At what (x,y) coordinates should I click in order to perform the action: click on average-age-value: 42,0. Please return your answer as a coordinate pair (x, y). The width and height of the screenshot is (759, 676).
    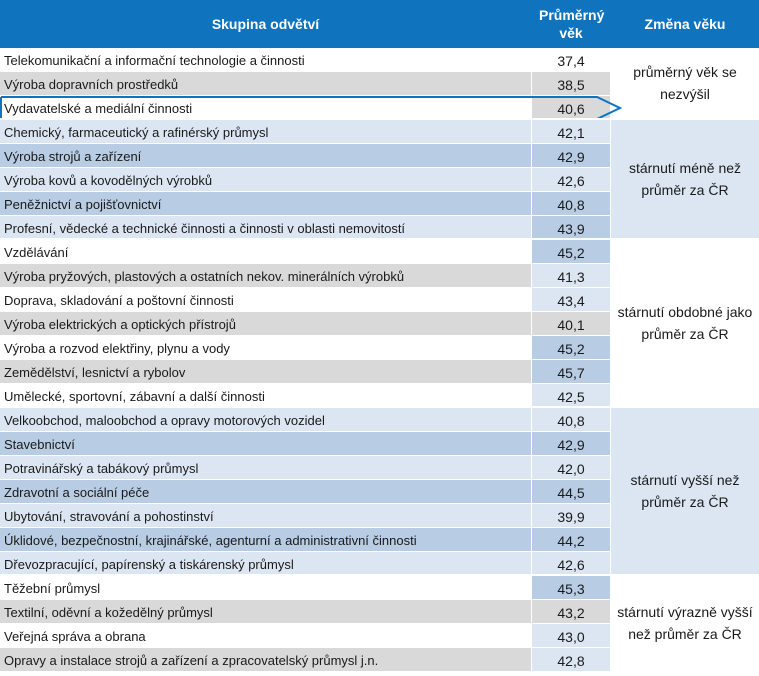
    Looking at the image, I should click on (571, 467).